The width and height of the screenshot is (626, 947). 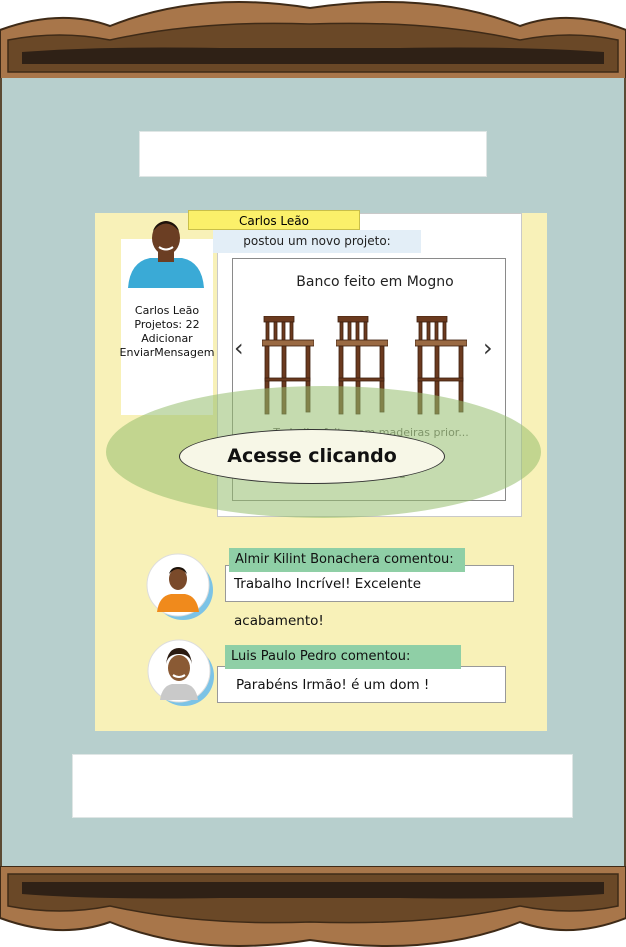 What do you see at coordinates (488, 348) in the screenshot?
I see `chevron-right-icon: ›` at bounding box center [488, 348].